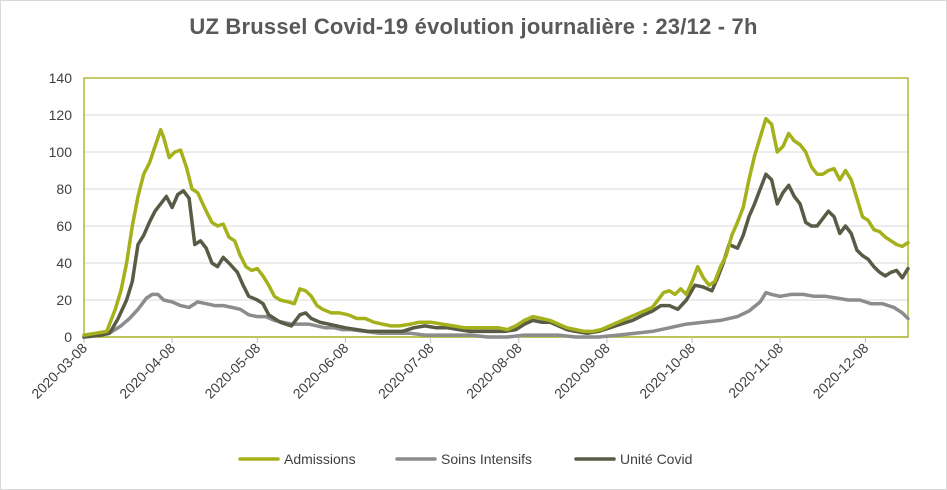 The height and width of the screenshot is (490, 947). What do you see at coordinates (61, 152) in the screenshot?
I see `y-tick-label: 100` at bounding box center [61, 152].